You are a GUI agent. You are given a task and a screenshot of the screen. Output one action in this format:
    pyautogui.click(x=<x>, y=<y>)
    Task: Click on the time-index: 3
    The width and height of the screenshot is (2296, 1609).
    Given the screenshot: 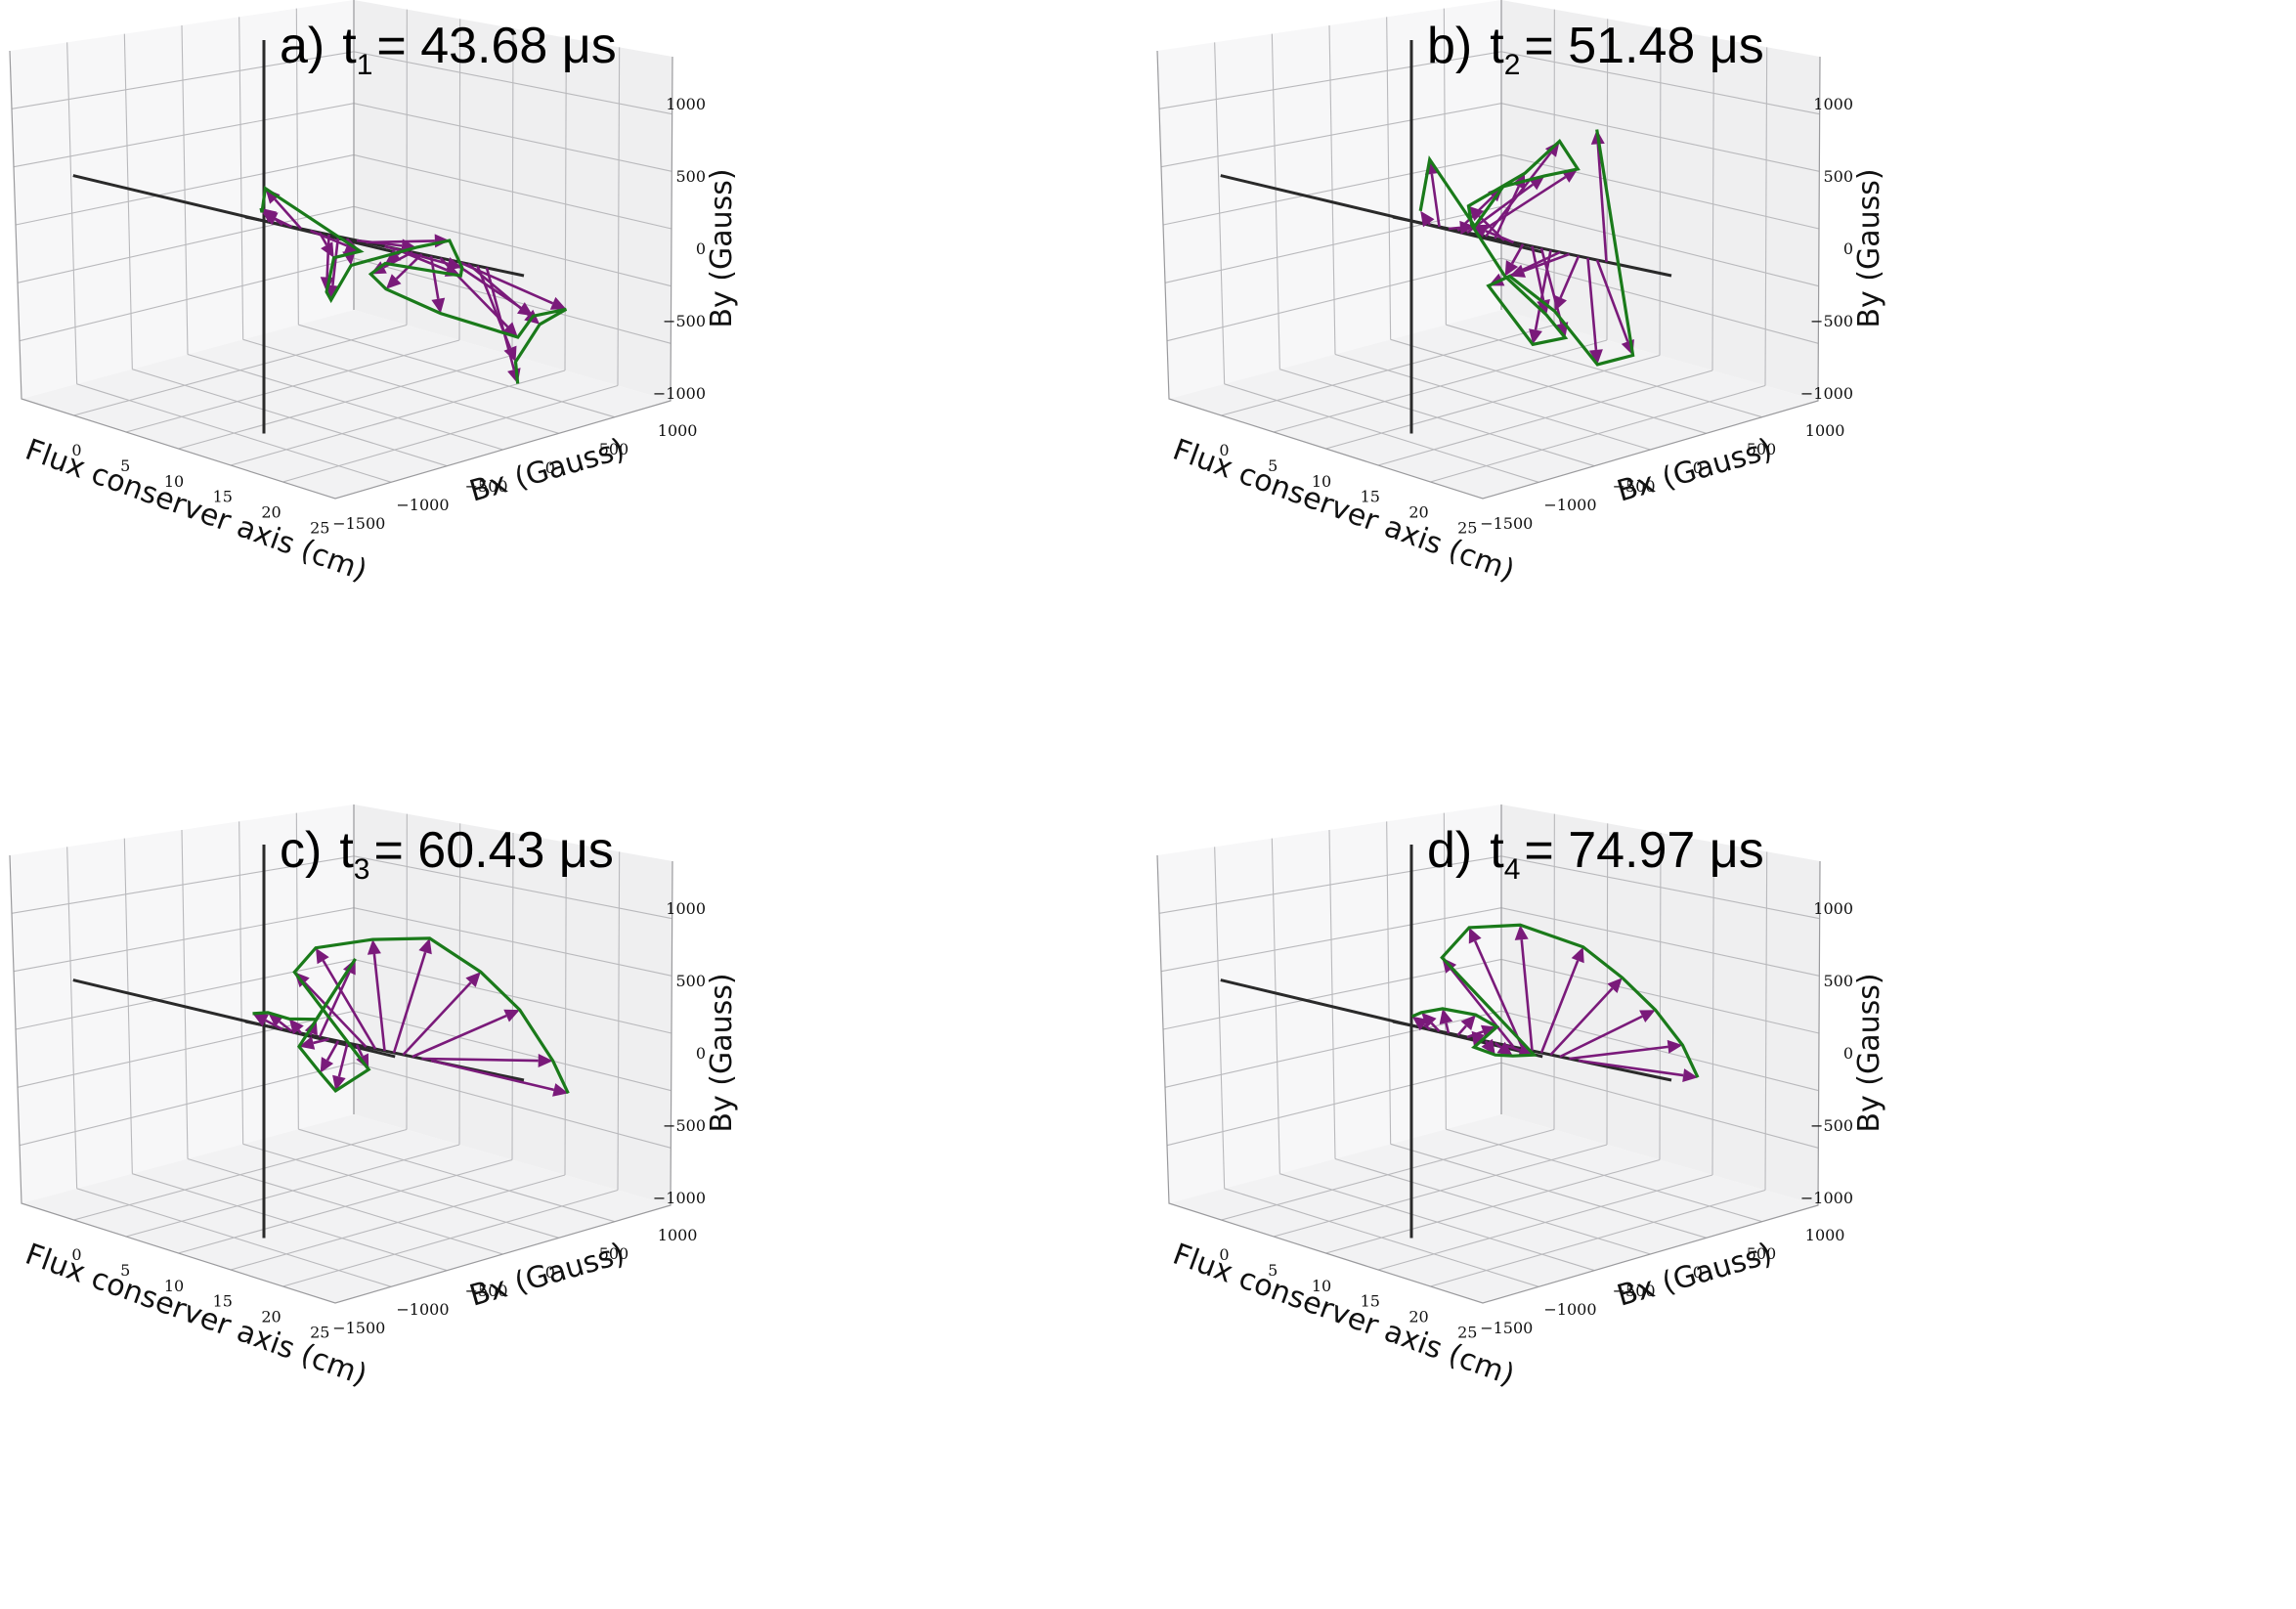 What is the action you would take?
    pyautogui.click(x=362, y=870)
    